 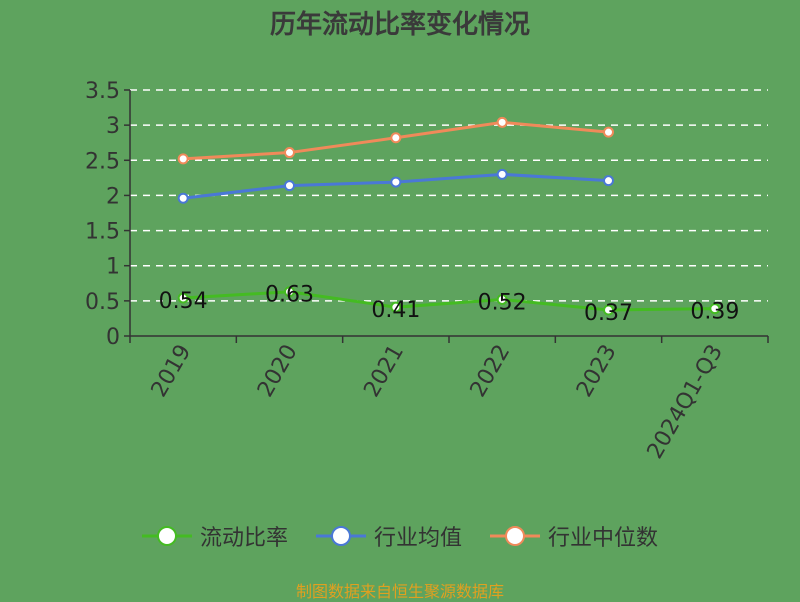 What do you see at coordinates (685, 402) in the screenshot?
I see `x-tick-label: 2024Q1-Q3` at bounding box center [685, 402].